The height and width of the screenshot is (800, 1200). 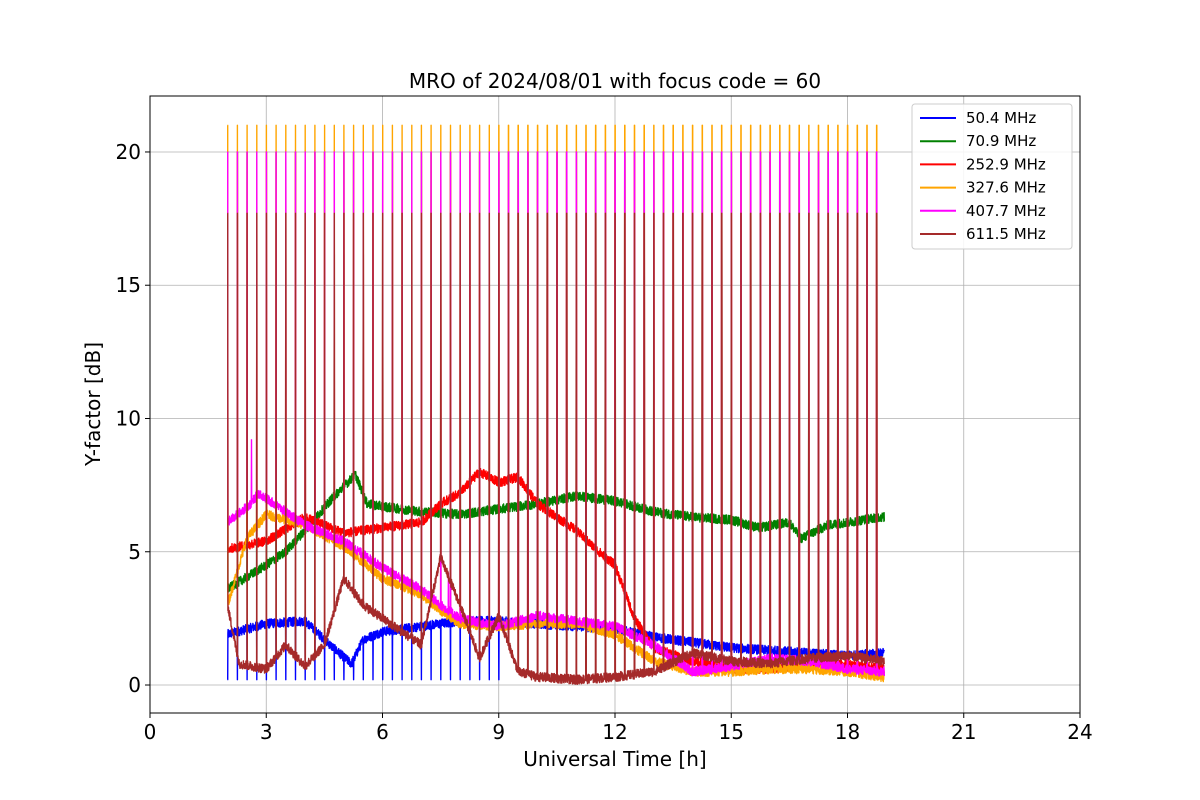 I want to click on legend-label: 327.6 MHz, so click(x=1006, y=188).